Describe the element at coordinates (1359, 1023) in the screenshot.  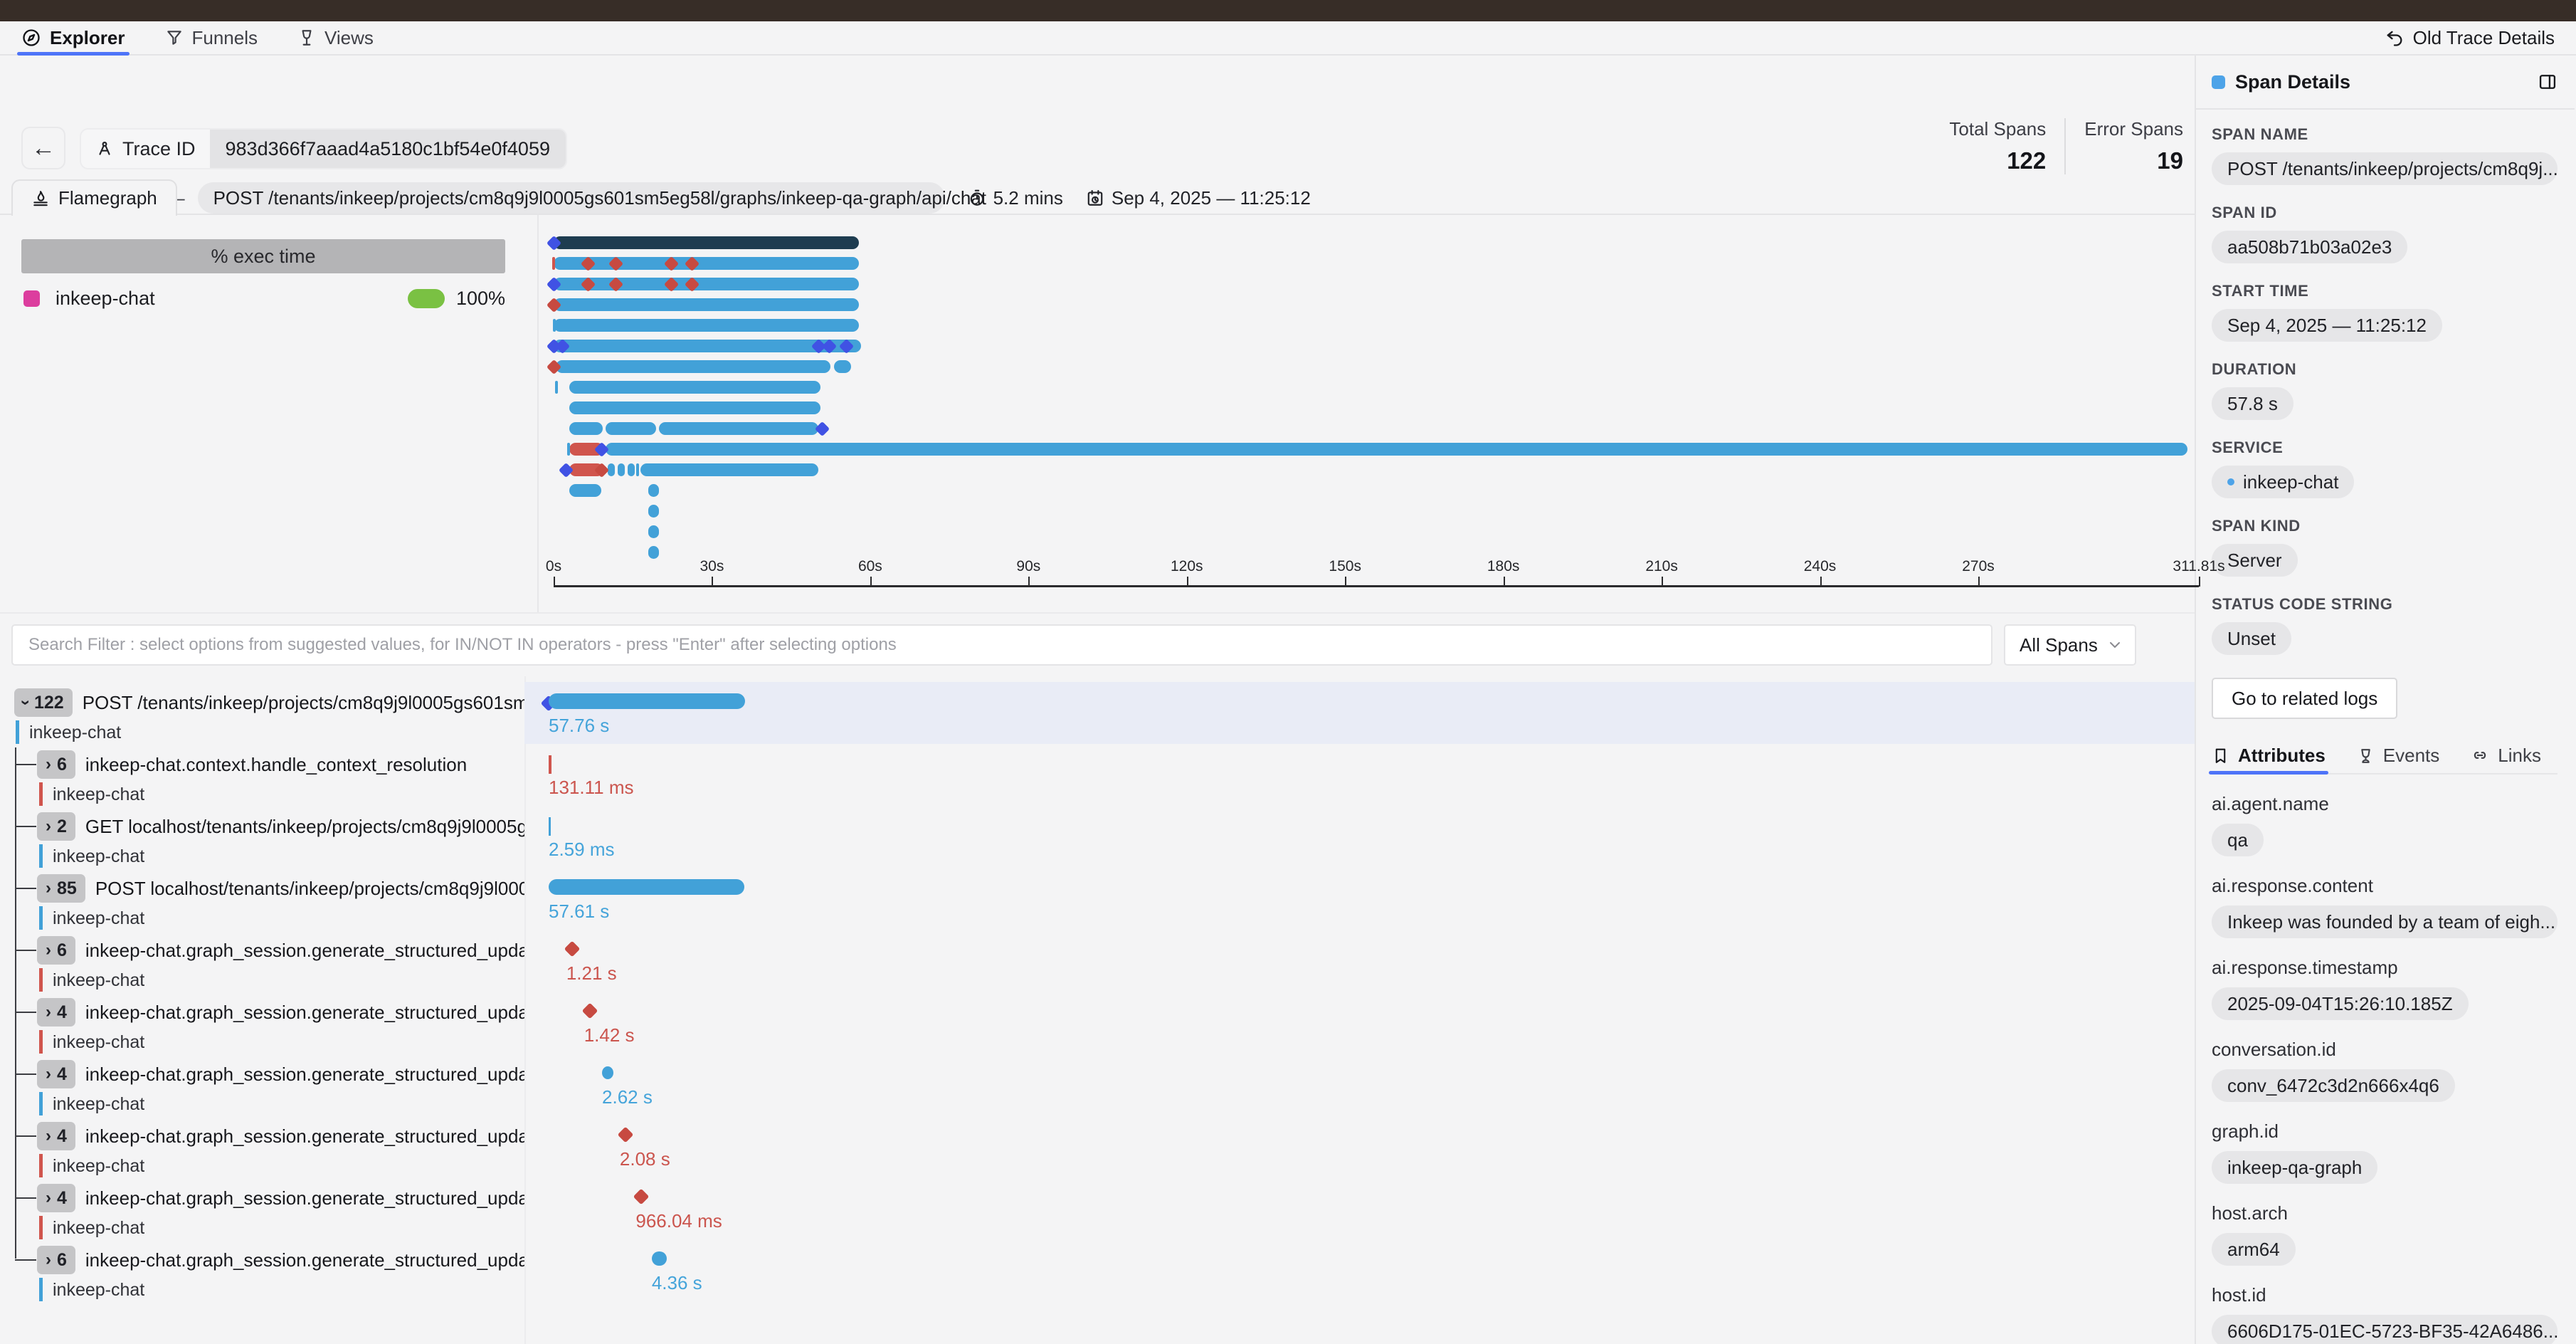
I see `span-duration-cell: 1.42 s` at that location.